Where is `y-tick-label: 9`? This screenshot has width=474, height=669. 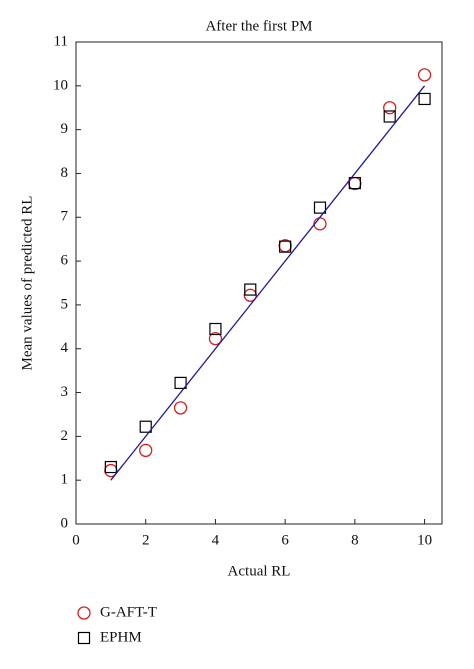
y-tick-label: 9 is located at coordinates (65, 129).